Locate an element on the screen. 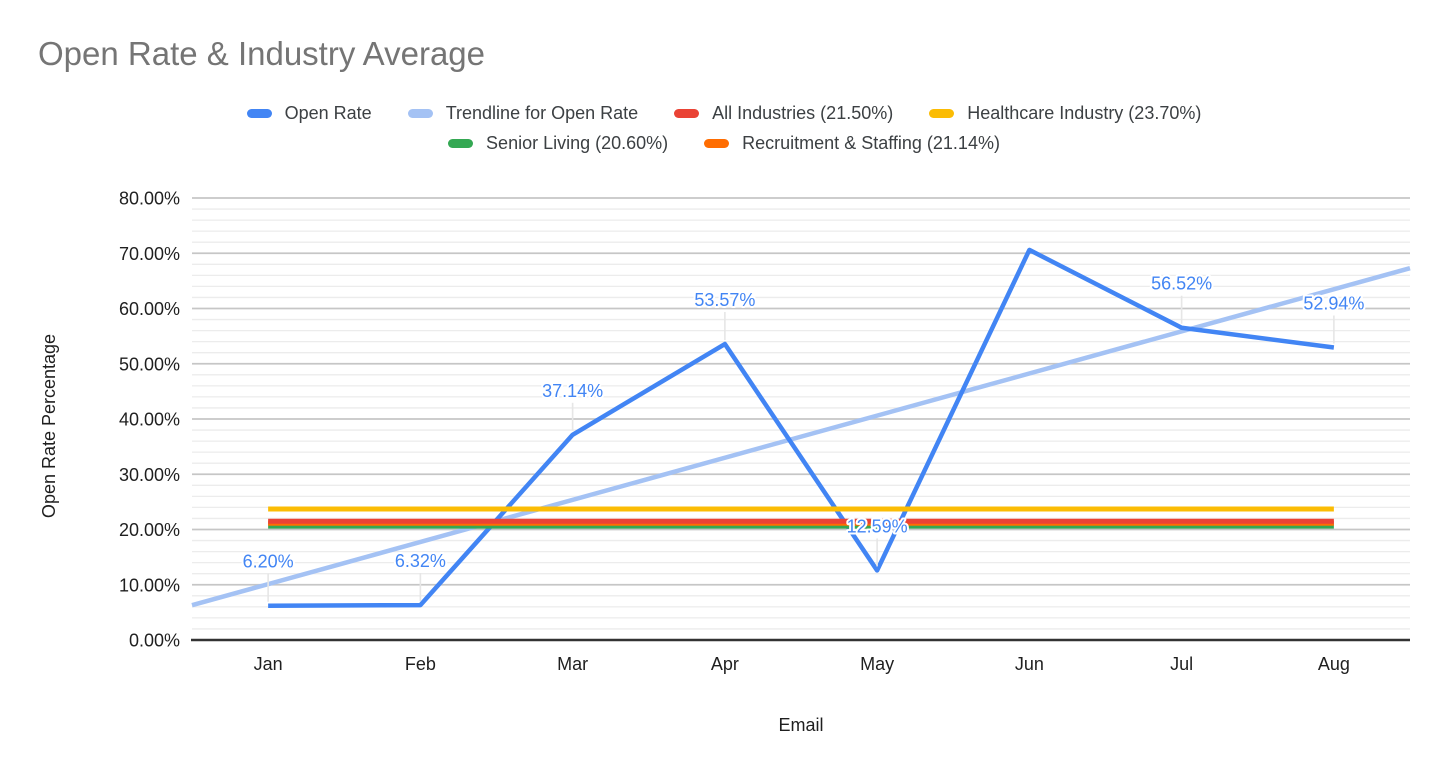  y-axis-title: Open Rate Percentage is located at coordinates (49, 426).